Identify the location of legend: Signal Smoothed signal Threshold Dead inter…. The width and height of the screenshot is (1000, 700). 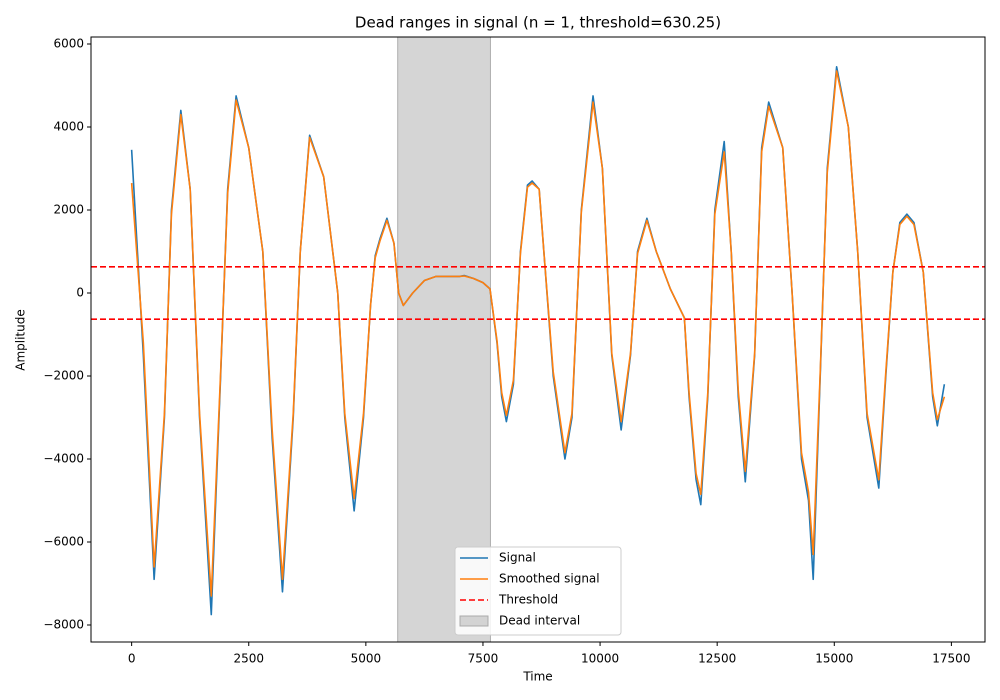
(538, 591).